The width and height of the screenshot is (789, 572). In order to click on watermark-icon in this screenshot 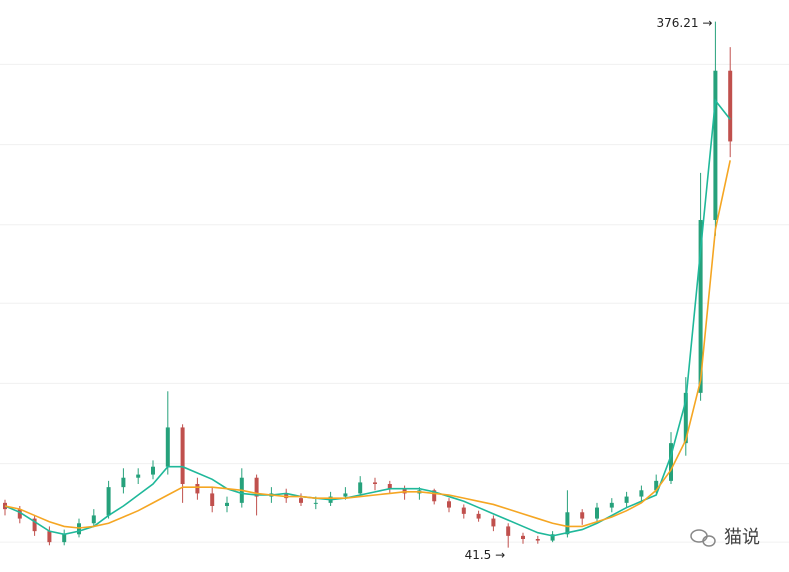, I will do `click(703, 538)`.